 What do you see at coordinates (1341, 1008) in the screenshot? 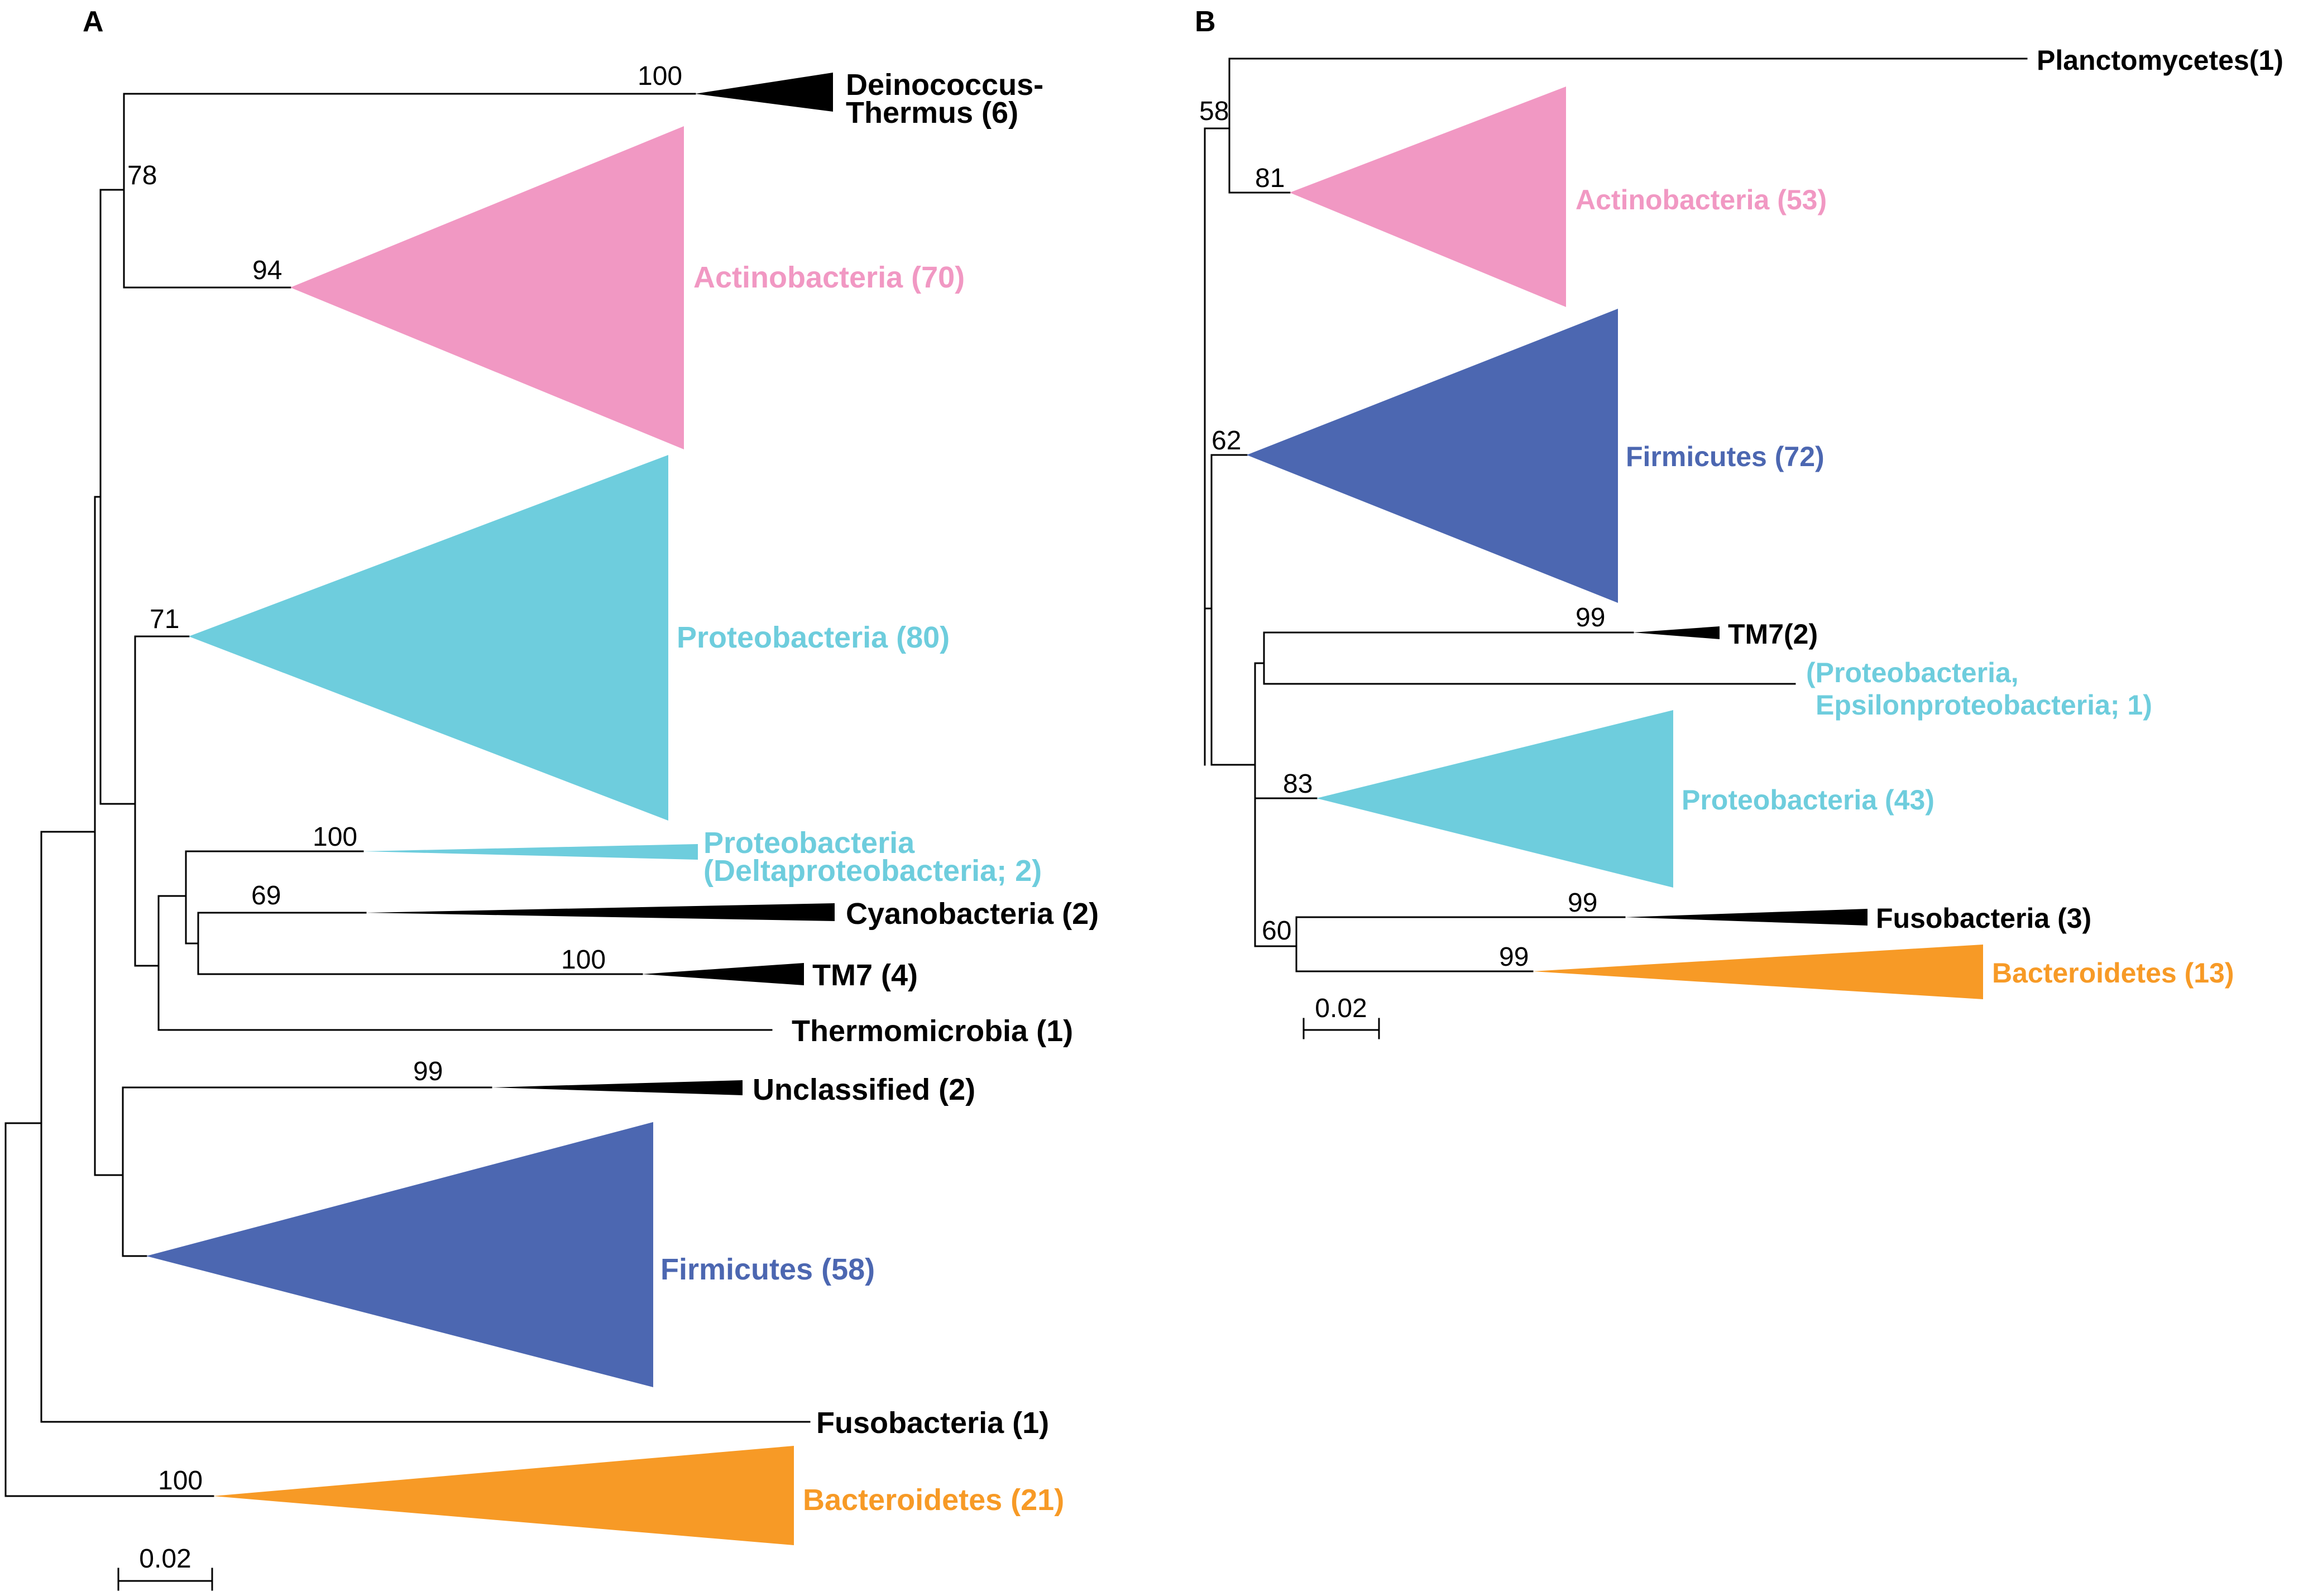
I see `b-scale-label: 0.02` at bounding box center [1341, 1008].